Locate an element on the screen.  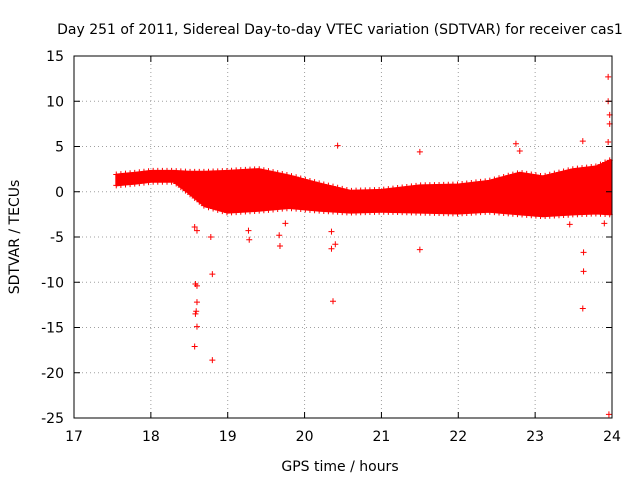
y-axis-title: SDTVAR / TECUs is located at coordinates (15, 237).